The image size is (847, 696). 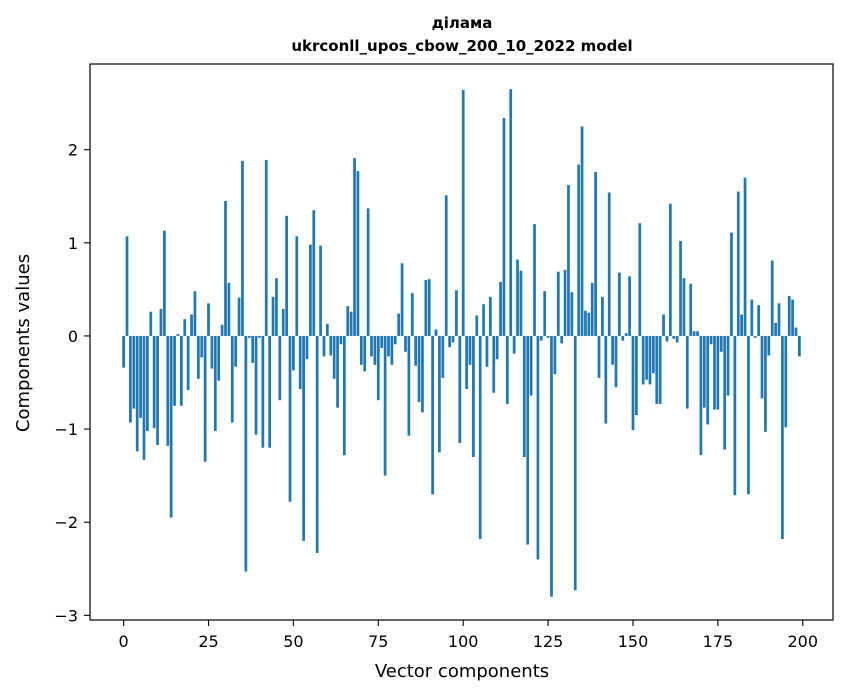 I want to click on x-tick-label: 150, so click(x=633, y=641).